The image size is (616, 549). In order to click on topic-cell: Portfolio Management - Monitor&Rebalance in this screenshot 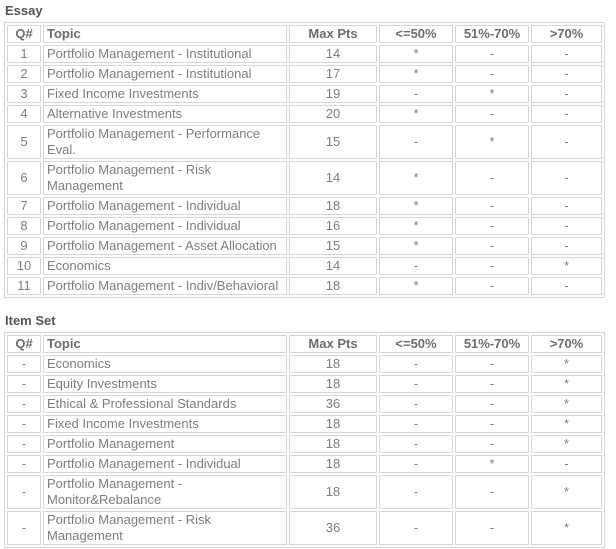, I will do `click(165, 492)`.